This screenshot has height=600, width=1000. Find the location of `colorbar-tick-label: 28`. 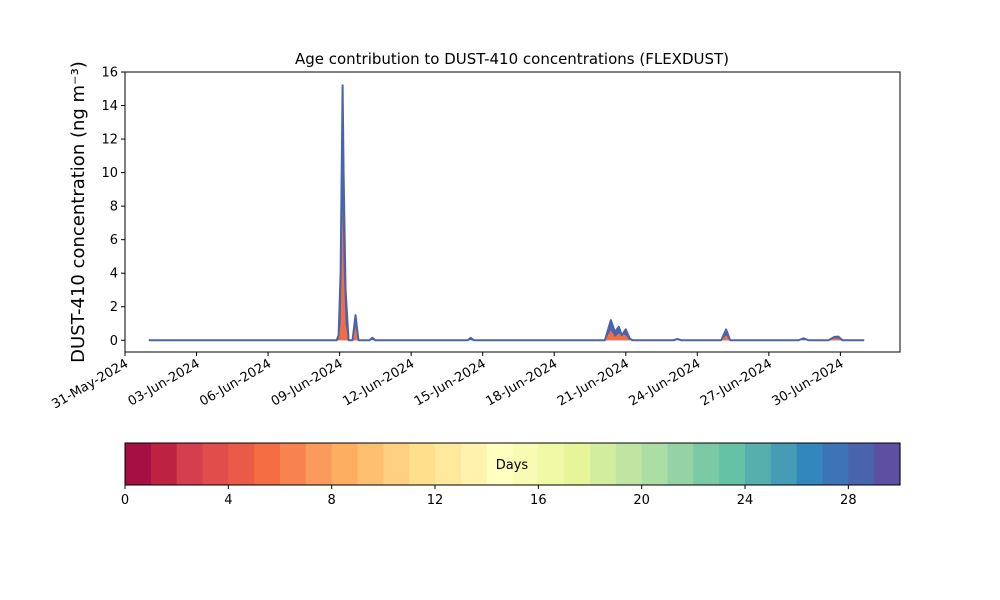

colorbar-tick-label: 28 is located at coordinates (848, 500).